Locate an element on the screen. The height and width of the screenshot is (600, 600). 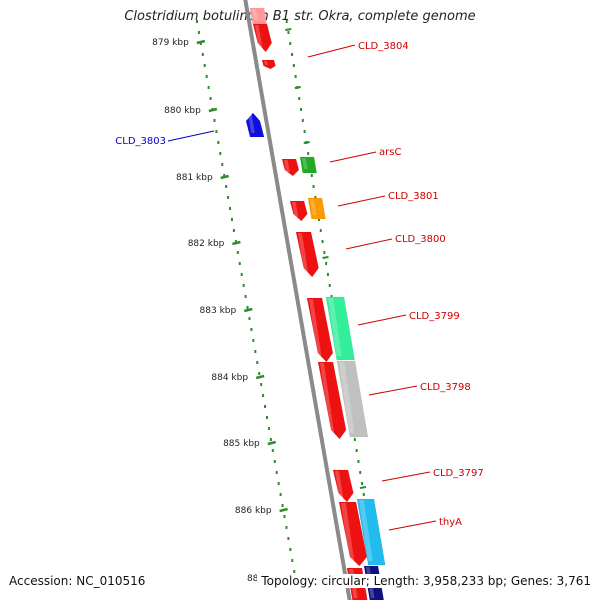
gene-label: CLD_3800 is located at coordinates (420, 239).